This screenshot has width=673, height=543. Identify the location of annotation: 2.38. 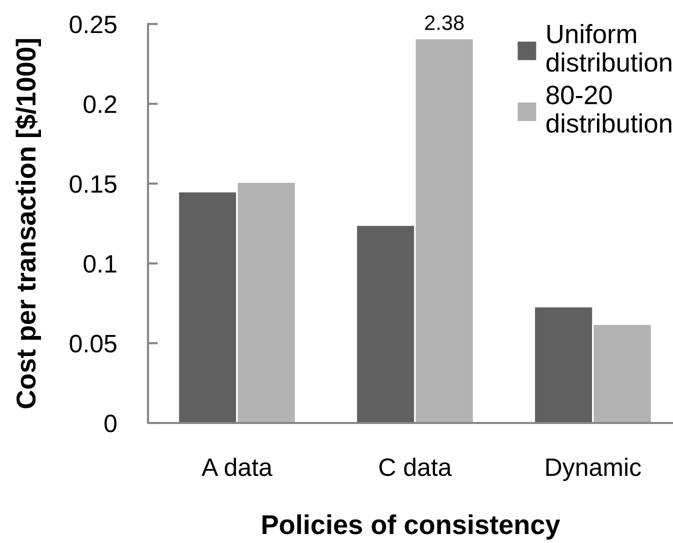
(444, 22).